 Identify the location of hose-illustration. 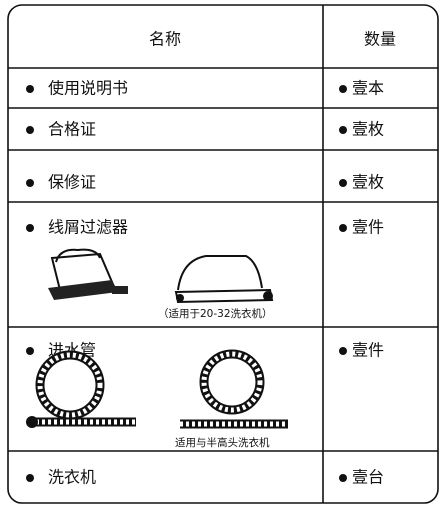
(157, 389).